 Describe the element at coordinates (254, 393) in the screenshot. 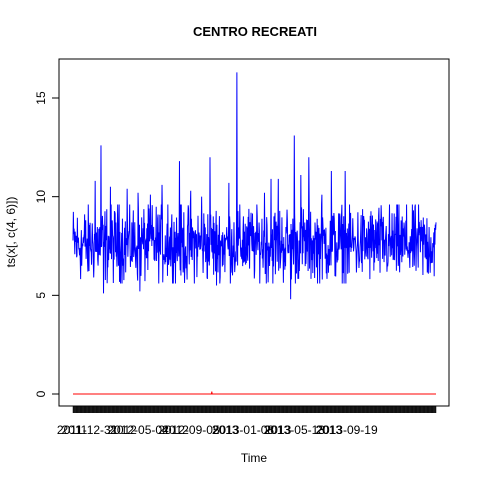

I see `series-line-red` at that location.